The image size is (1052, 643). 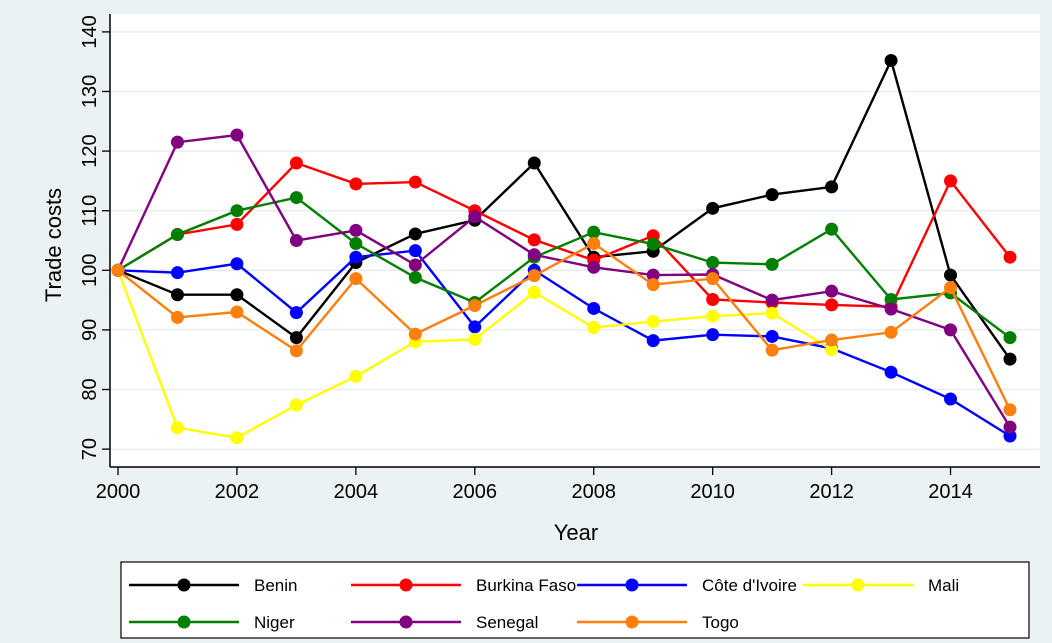 What do you see at coordinates (712, 492) in the screenshot?
I see `x-tick-label: 2010` at bounding box center [712, 492].